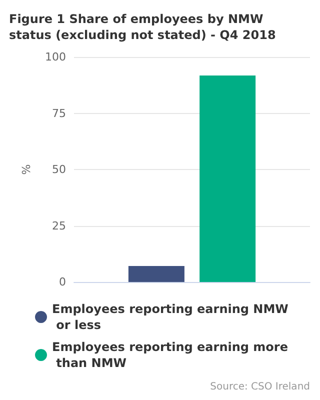  Describe the element at coordinates (260, 387) in the screenshot. I see `source-note: Source: CSO Ireland` at that location.